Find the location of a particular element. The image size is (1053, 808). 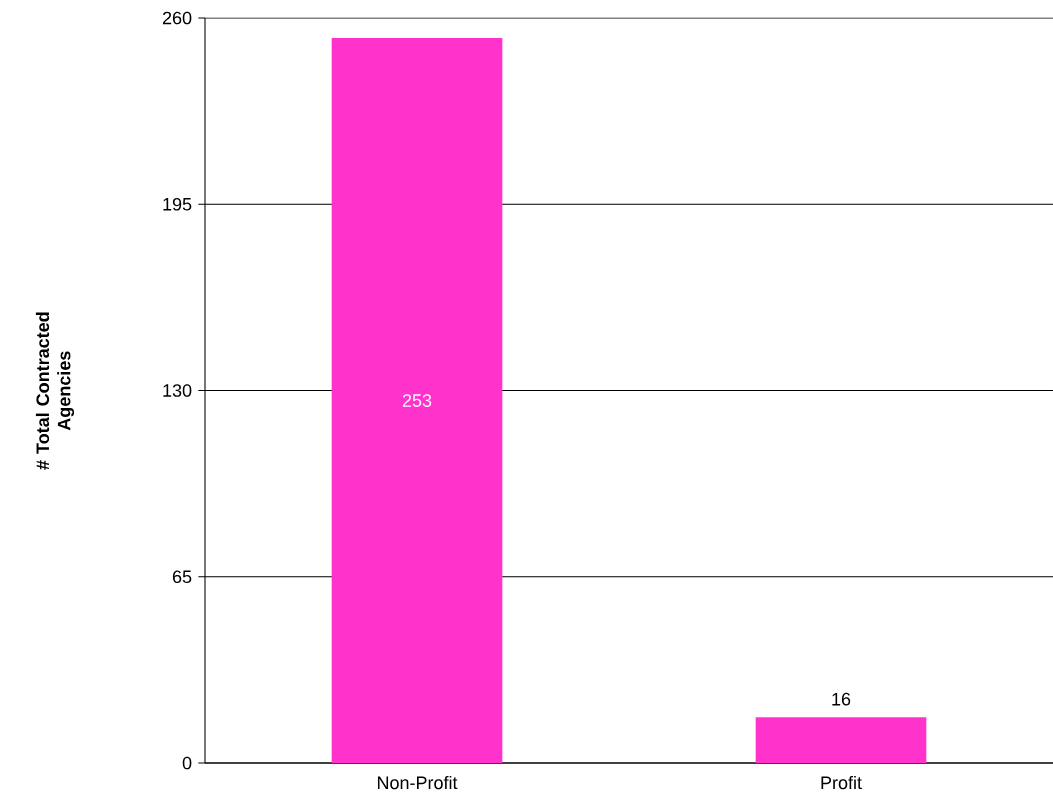

y-tick-label: 0 is located at coordinates (187, 763).